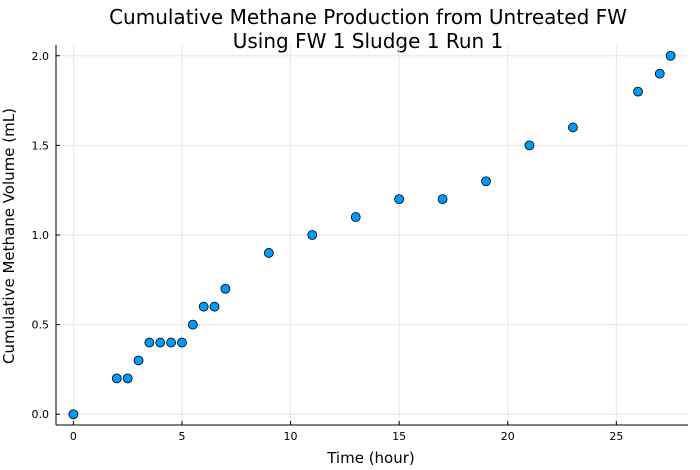 This screenshot has width=700, height=470. What do you see at coordinates (41, 235) in the screenshot?
I see `y-tick-label: 1.0` at bounding box center [41, 235].